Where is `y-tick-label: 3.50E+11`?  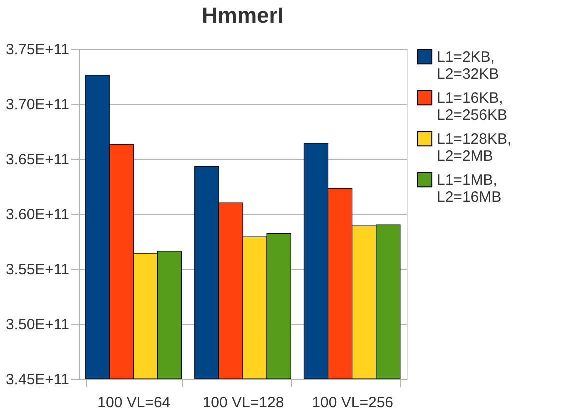
y-tick-label: 3.50E+11 is located at coordinates (38, 325).